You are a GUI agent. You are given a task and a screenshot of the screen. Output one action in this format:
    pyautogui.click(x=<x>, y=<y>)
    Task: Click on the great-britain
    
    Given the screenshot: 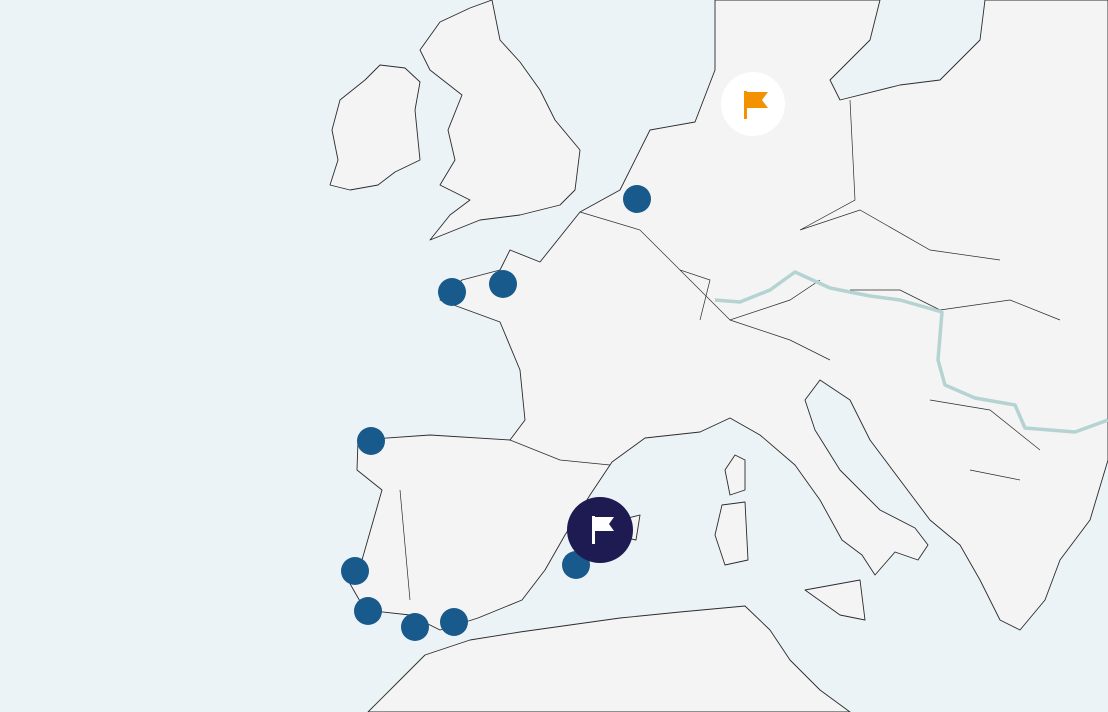 What is the action you would take?
    pyautogui.click(x=500, y=120)
    